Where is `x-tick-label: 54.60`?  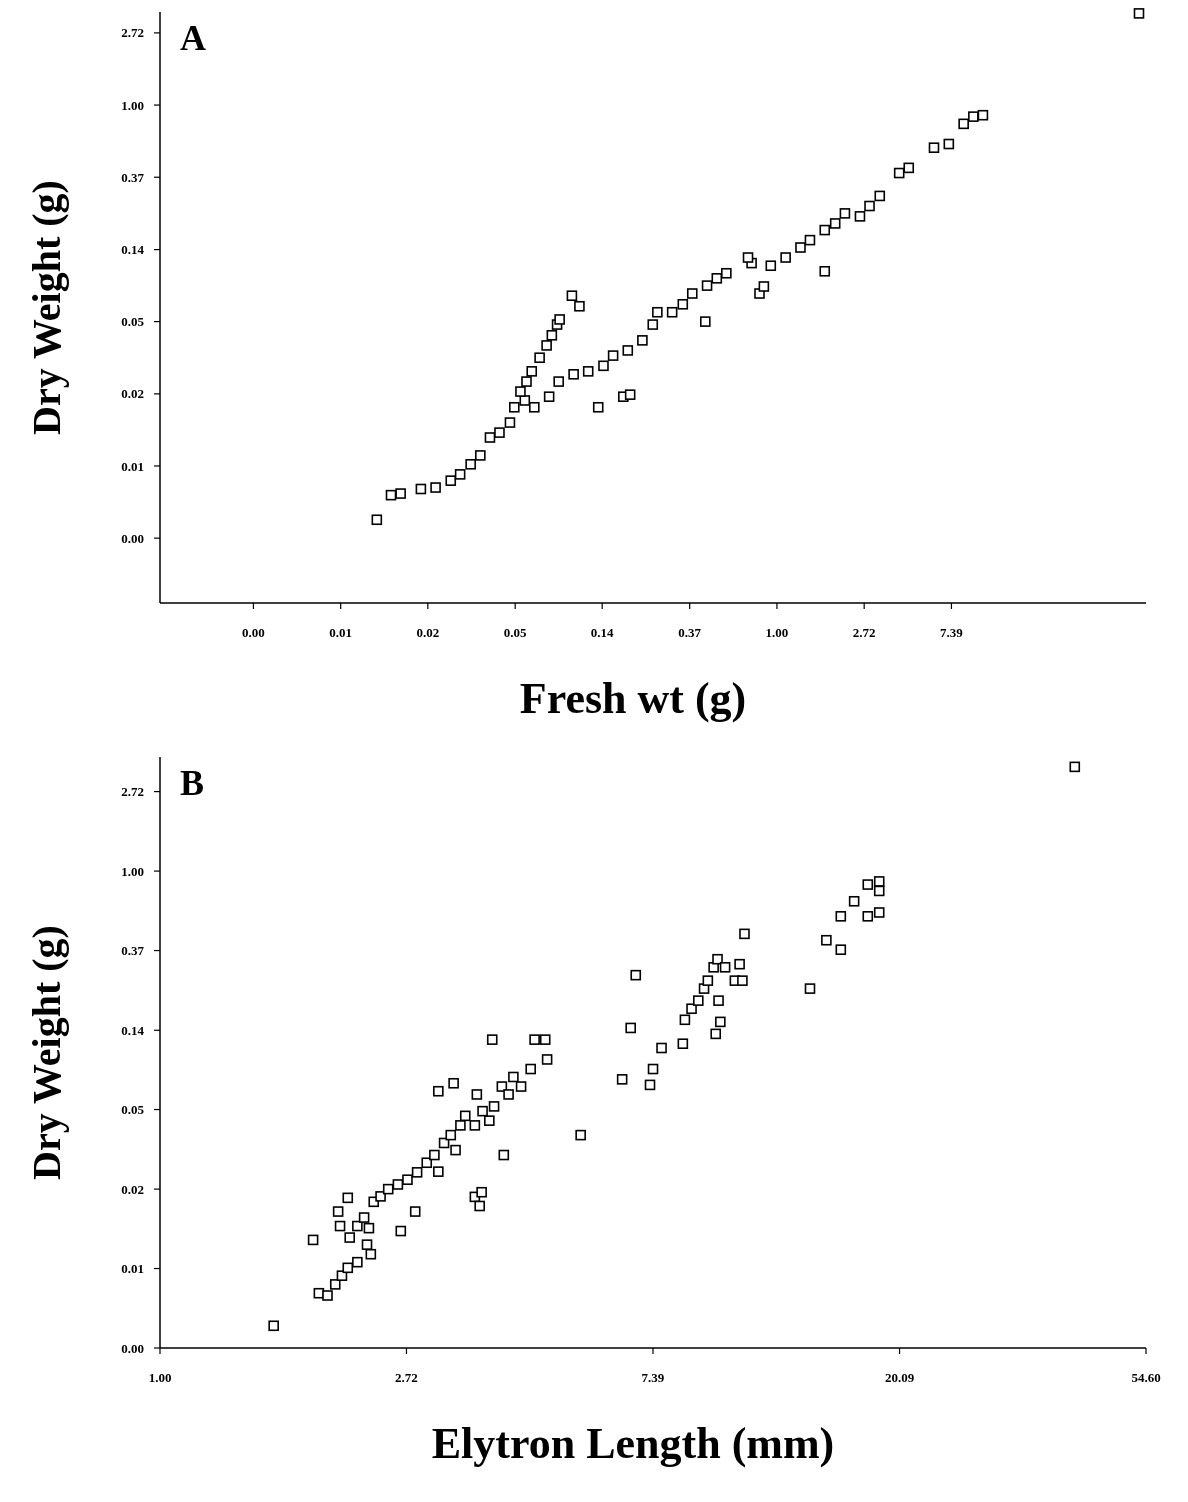 x-tick-label: 54.60 is located at coordinates (1146, 1377).